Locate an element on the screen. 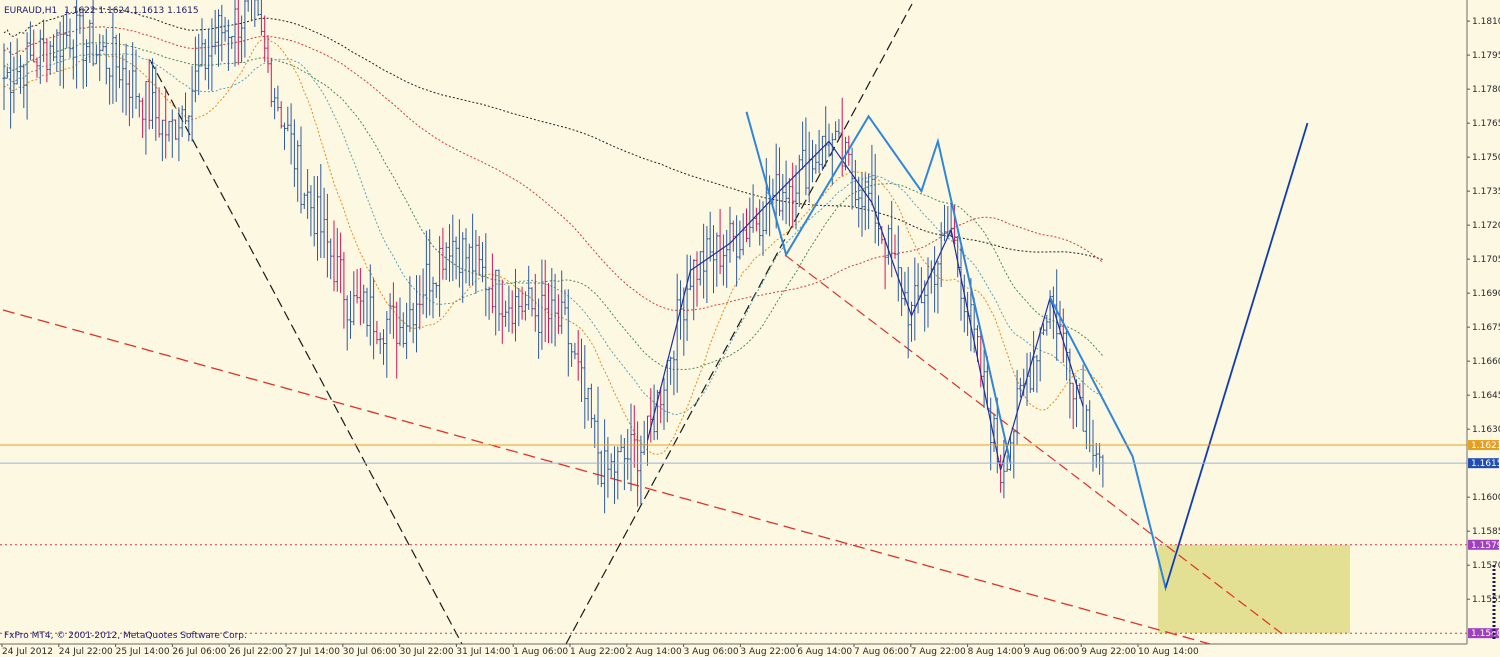  ohlc-values: 1.1622 1.1624 1.1613 1.1615 is located at coordinates (131, 11).